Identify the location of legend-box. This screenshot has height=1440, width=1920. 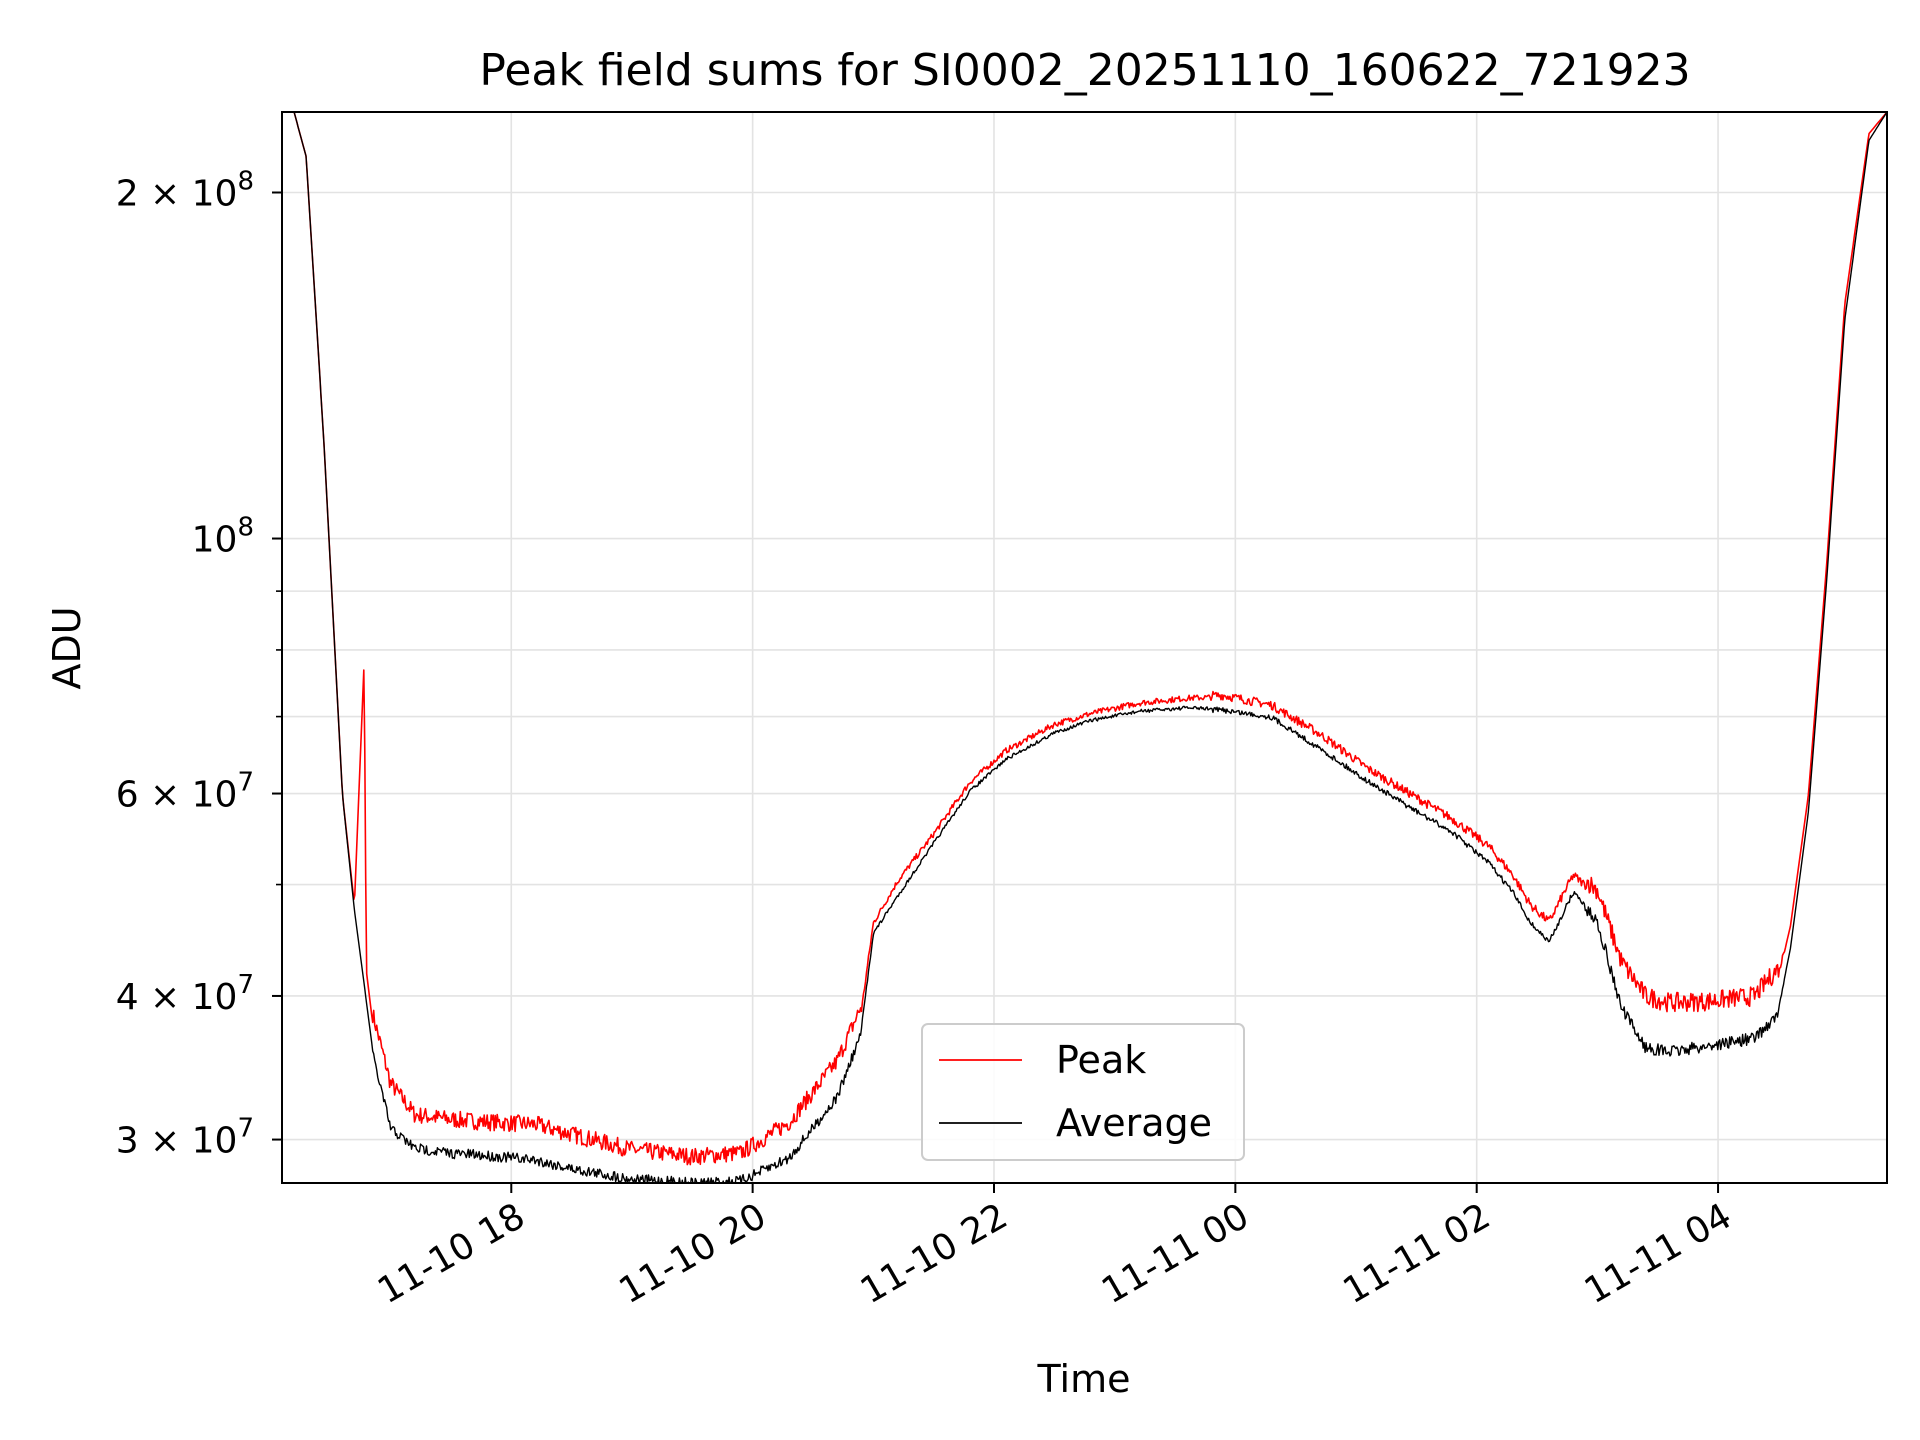
(1083, 1092).